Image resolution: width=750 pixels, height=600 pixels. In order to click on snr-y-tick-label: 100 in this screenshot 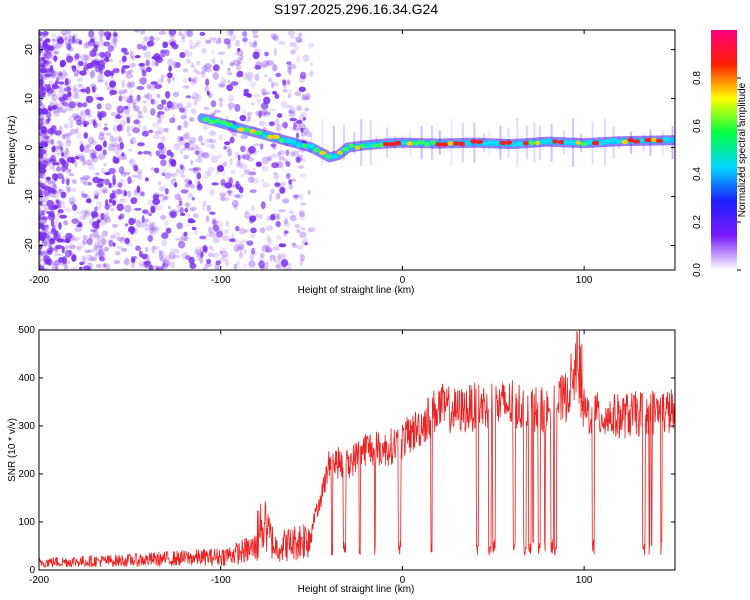, I will do `click(26, 522)`.